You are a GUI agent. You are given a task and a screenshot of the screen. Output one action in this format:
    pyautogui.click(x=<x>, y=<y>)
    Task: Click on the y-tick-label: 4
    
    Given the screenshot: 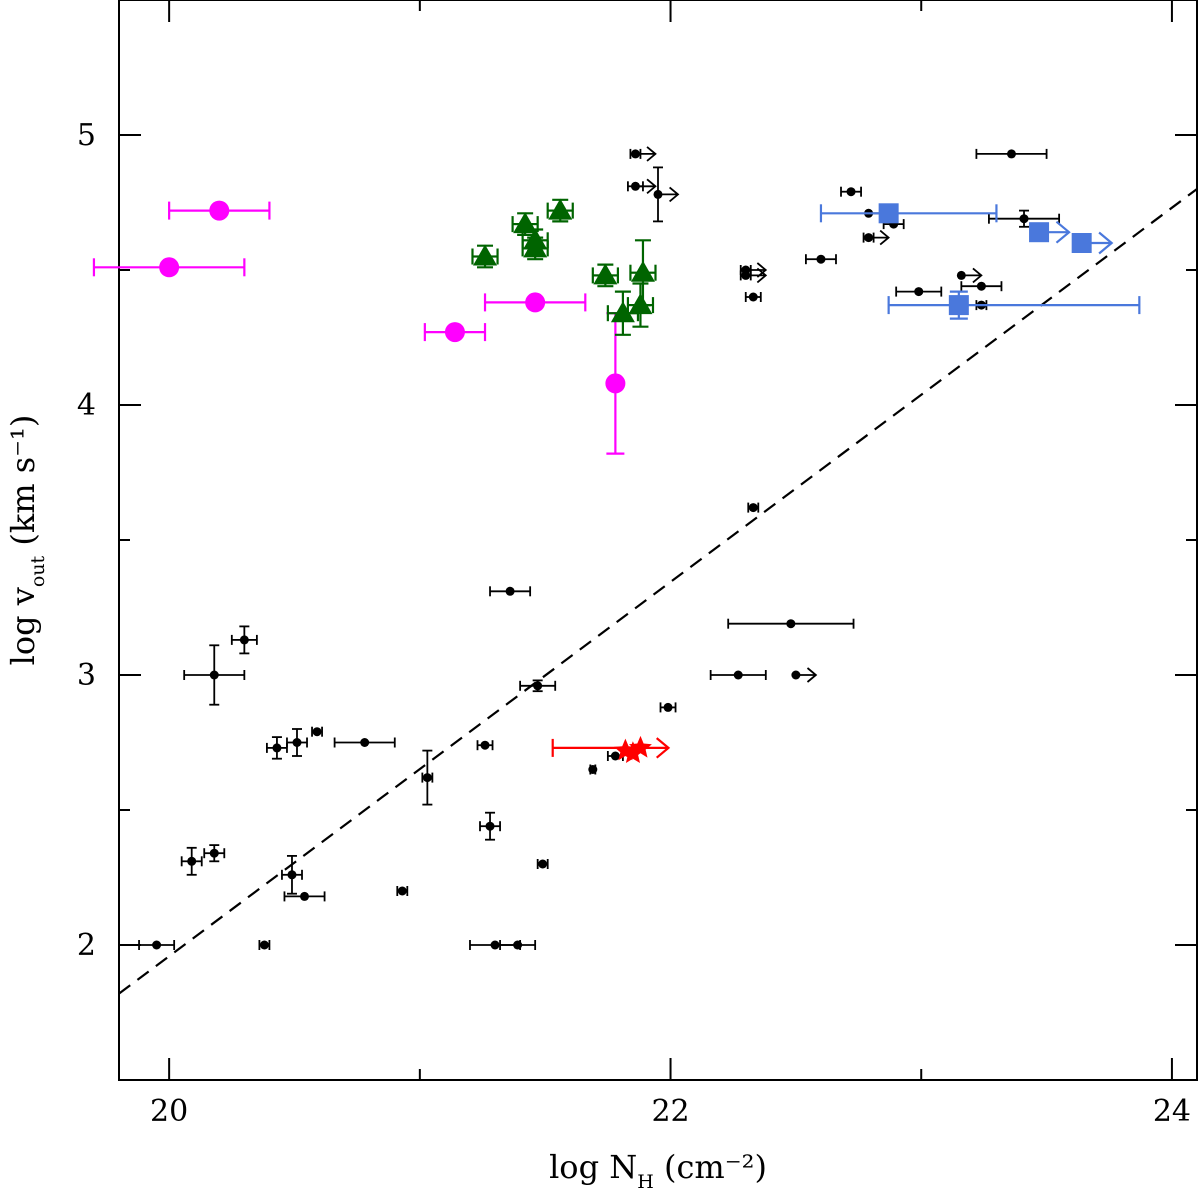 What is the action you would take?
    pyautogui.click(x=86, y=405)
    